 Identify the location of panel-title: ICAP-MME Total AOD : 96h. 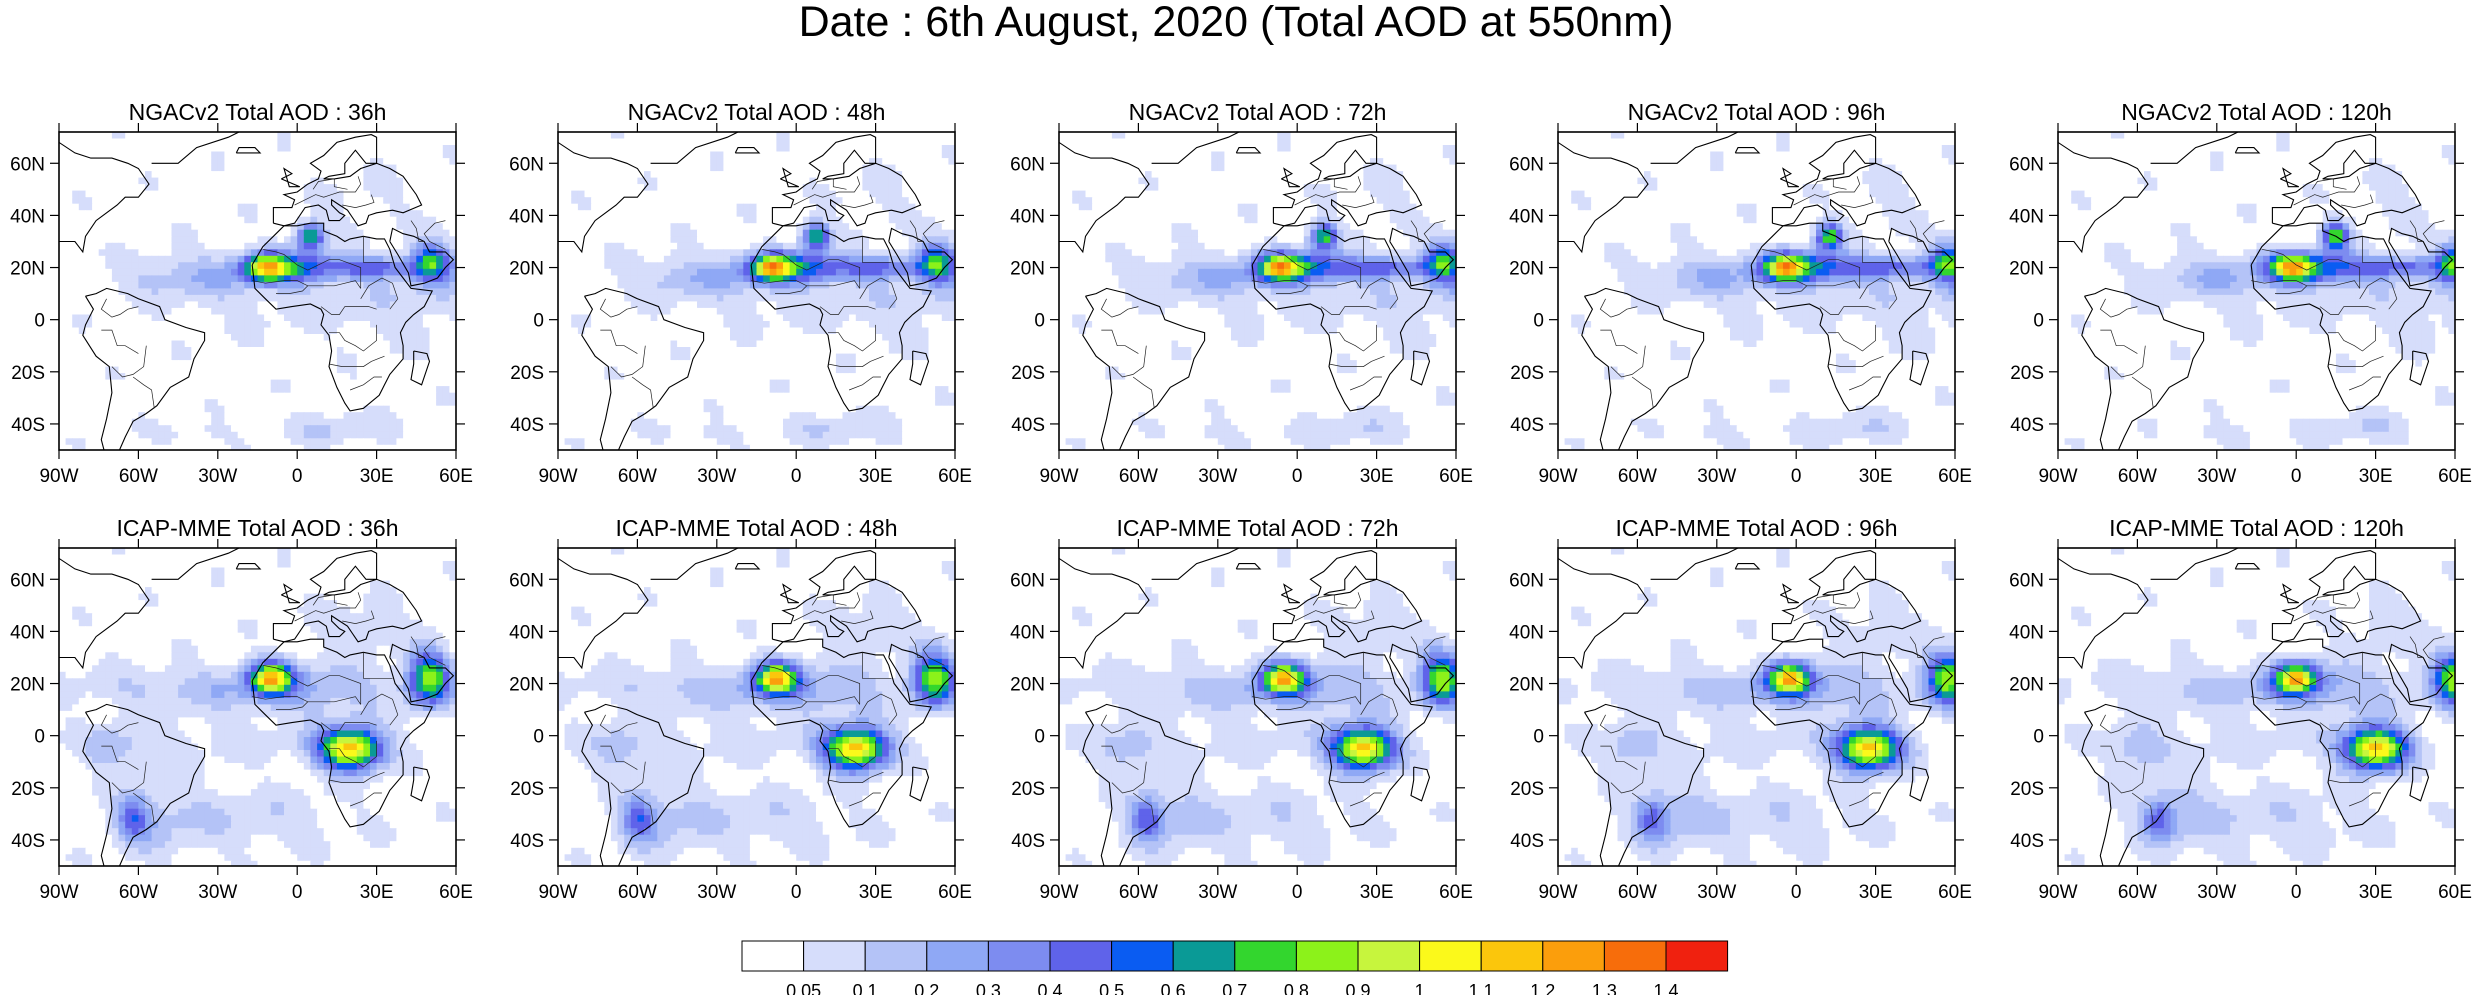
(1756, 528).